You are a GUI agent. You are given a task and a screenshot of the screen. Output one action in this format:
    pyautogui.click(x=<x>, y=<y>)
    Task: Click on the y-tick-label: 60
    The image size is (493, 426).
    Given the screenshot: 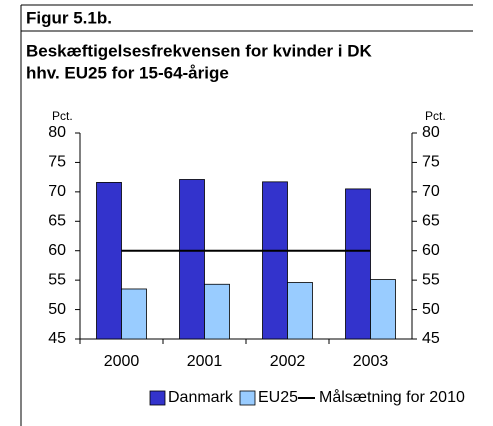 What is the action you would take?
    pyautogui.click(x=57, y=250)
    